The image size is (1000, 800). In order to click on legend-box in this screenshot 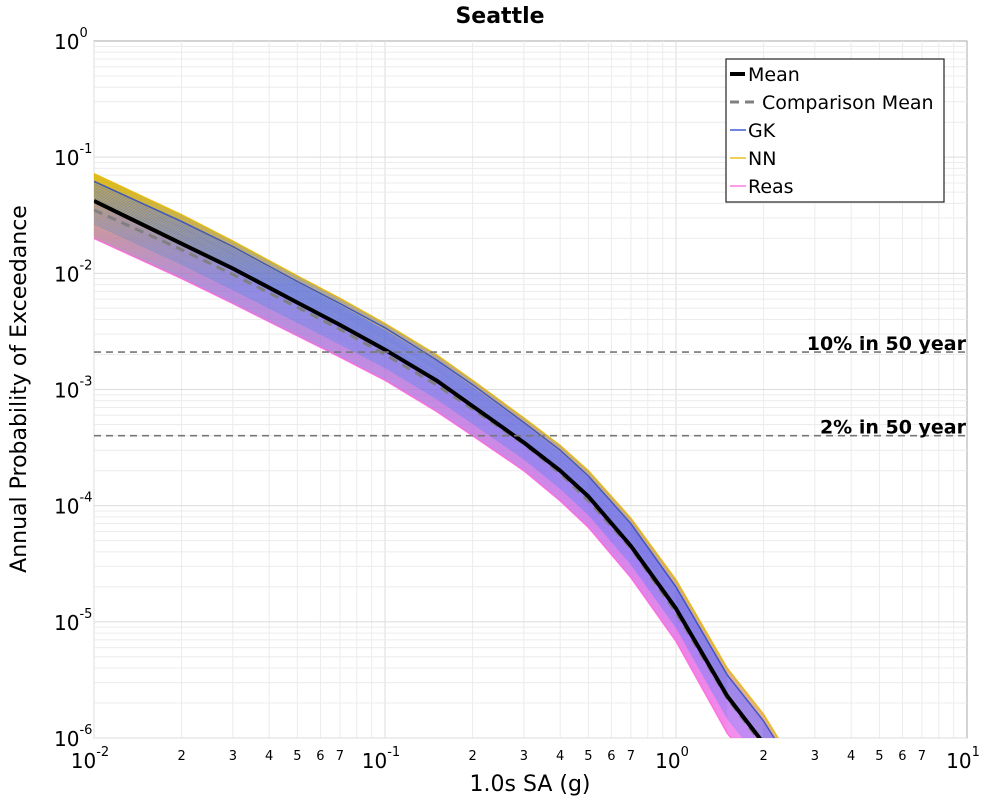, I will do `click(835, 130)`.